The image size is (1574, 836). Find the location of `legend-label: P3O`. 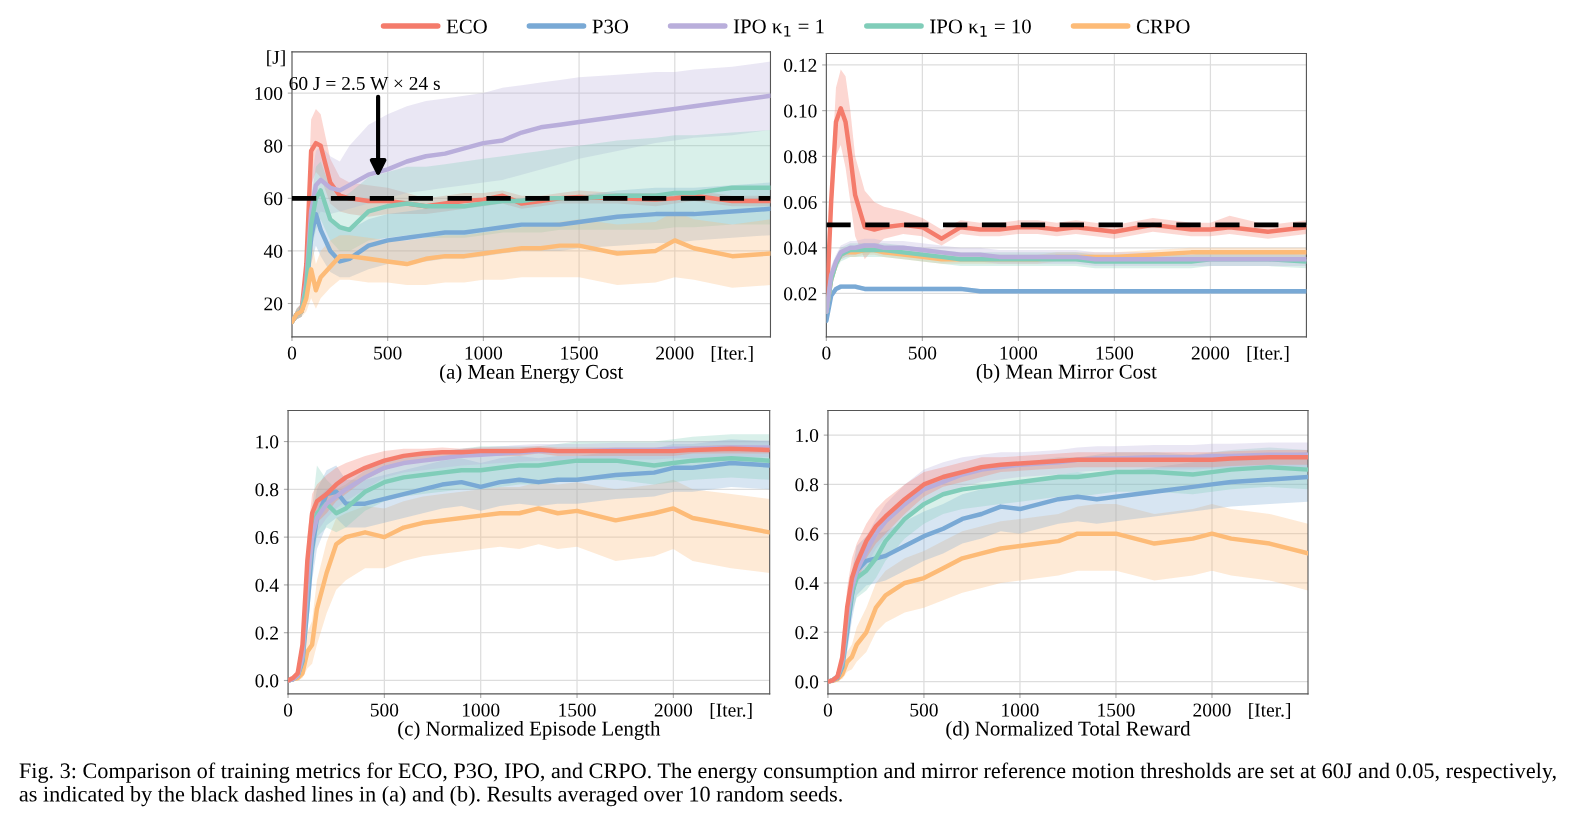

legend-label: P3O is located at coordinates (610, 26).